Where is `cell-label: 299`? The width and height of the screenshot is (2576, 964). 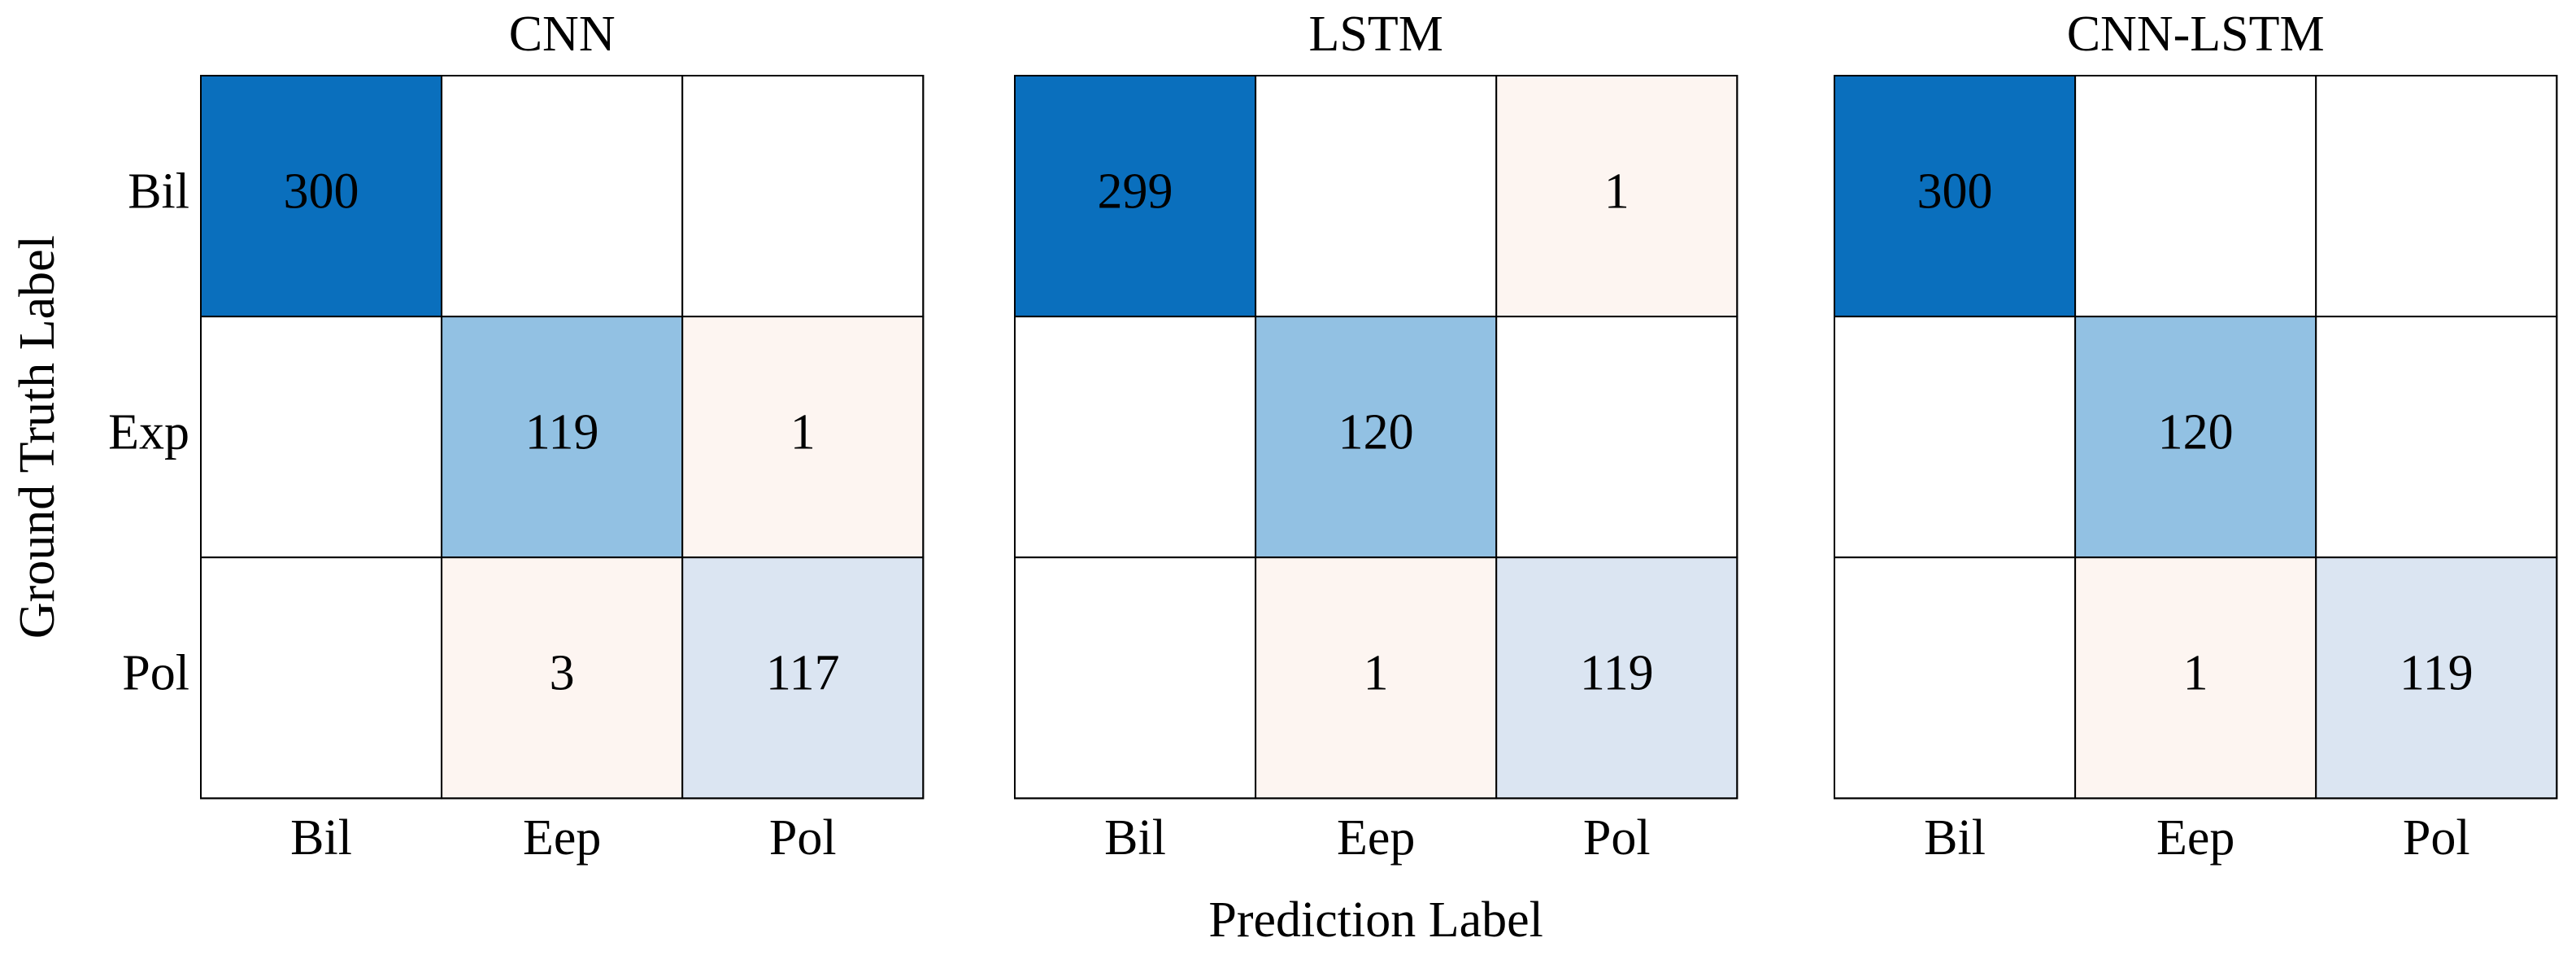
cell-label: 299 is located at coordinates (1136, 191).